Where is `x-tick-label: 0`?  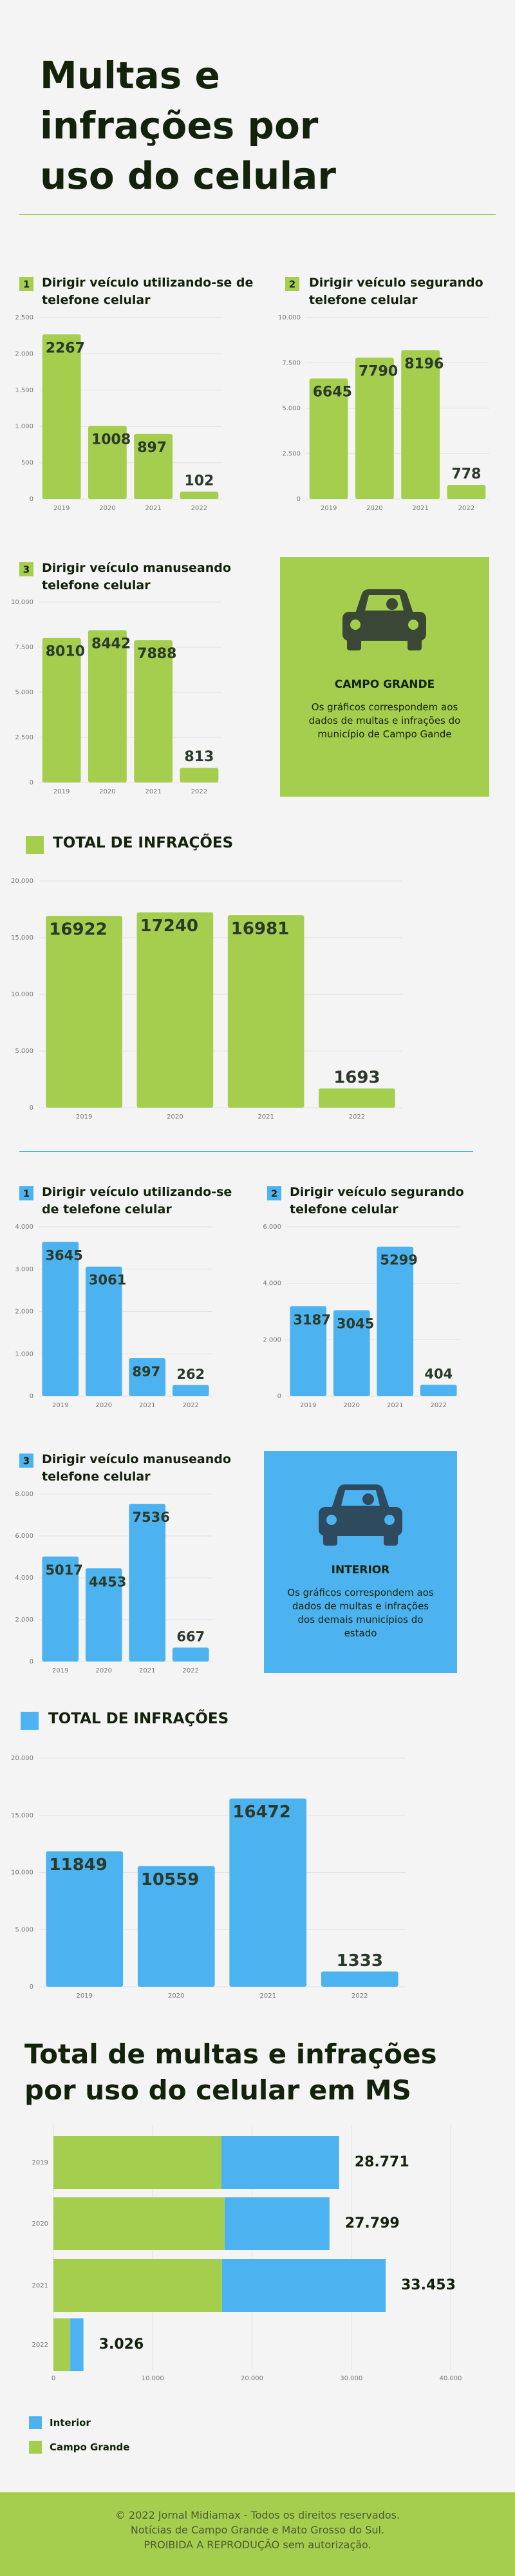
x-tick-label: 0 is located at coordinates (53, 2378).